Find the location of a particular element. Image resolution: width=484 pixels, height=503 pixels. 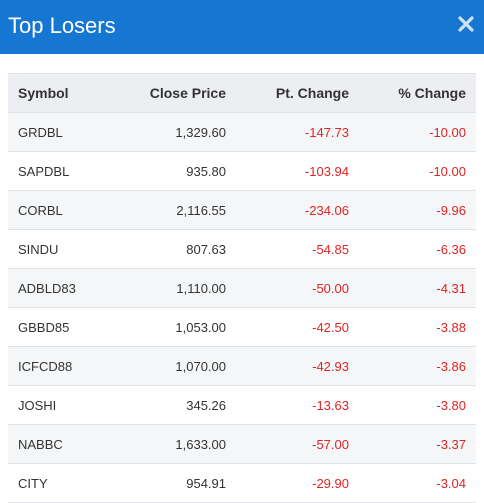

table-row: ADBLD83 1,110.00 -50.00 -4.31 is located at coordinates (242, 288).